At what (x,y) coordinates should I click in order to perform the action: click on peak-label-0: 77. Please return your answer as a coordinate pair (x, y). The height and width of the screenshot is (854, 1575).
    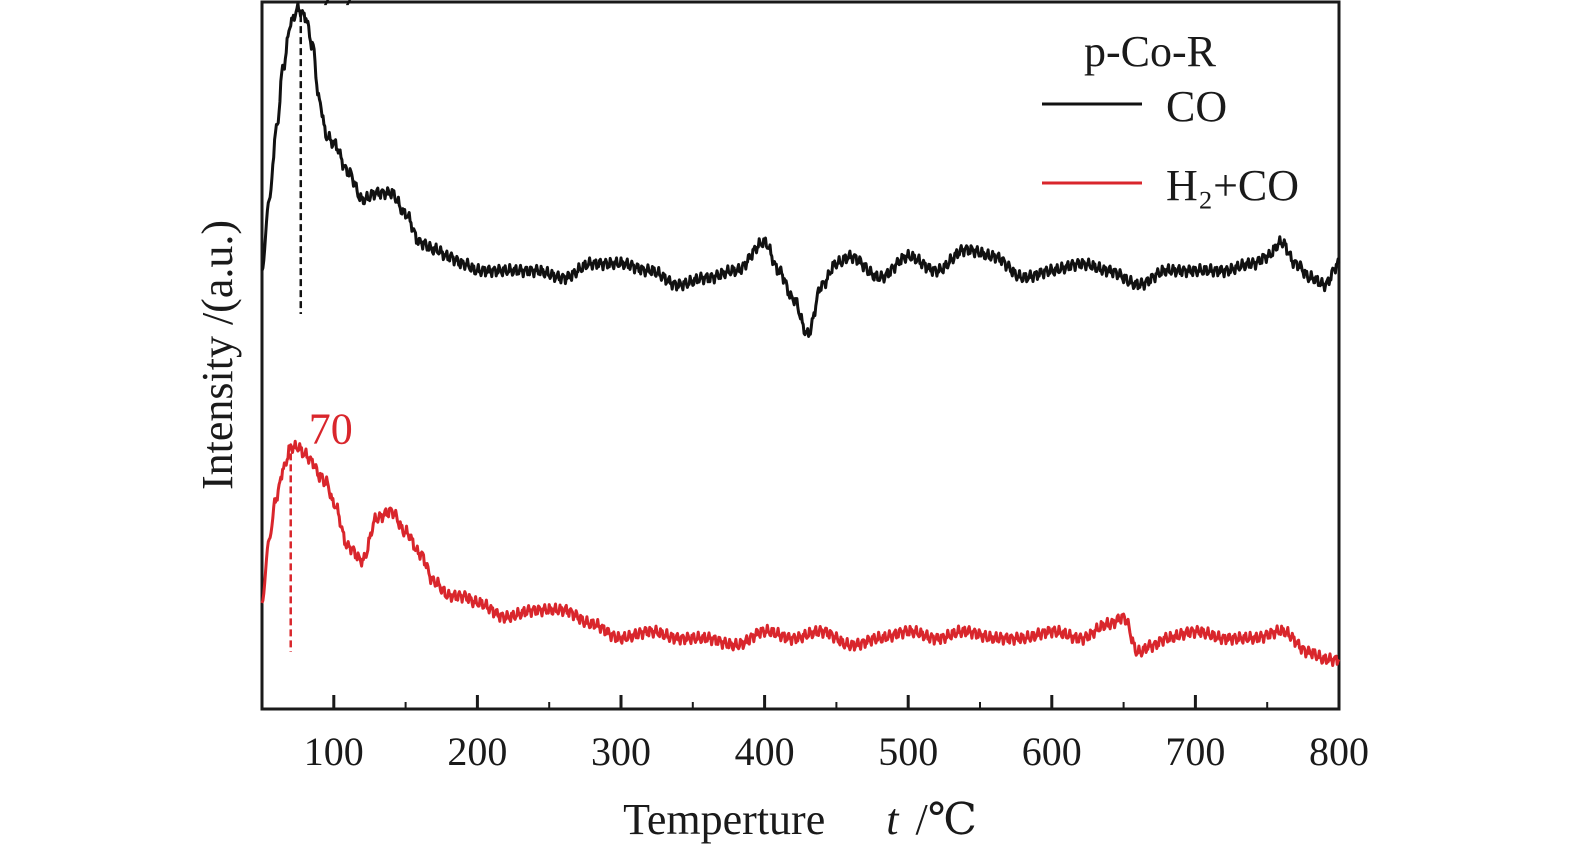
    Looking at the image, I should click on (341, 7).